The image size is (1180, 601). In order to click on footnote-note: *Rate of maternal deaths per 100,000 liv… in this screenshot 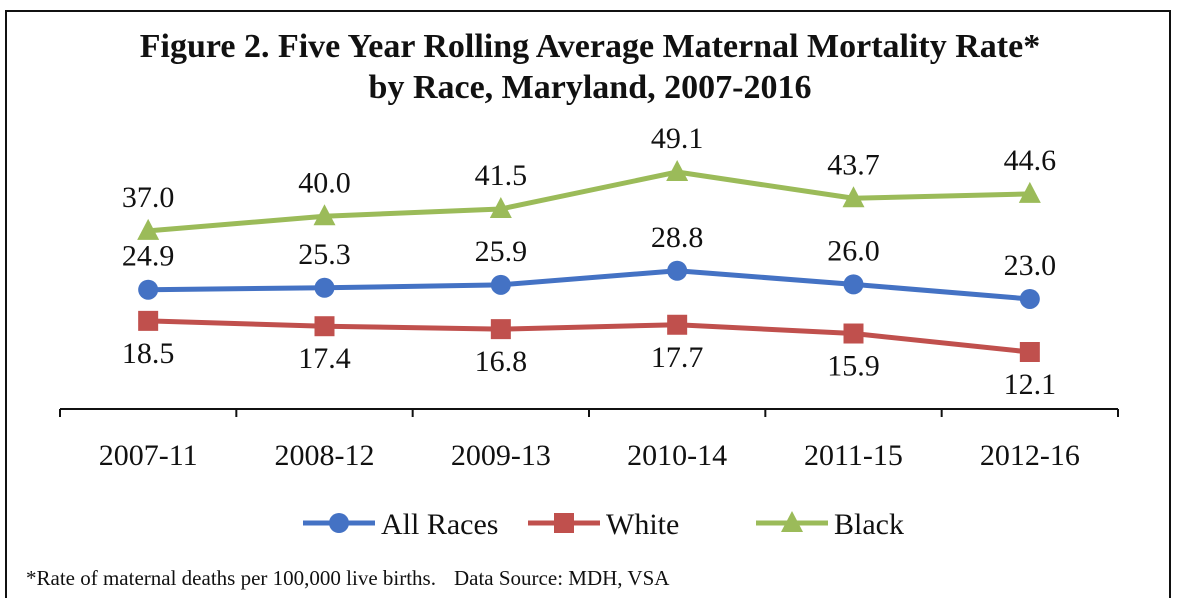, I will do `click(231, 578)`.